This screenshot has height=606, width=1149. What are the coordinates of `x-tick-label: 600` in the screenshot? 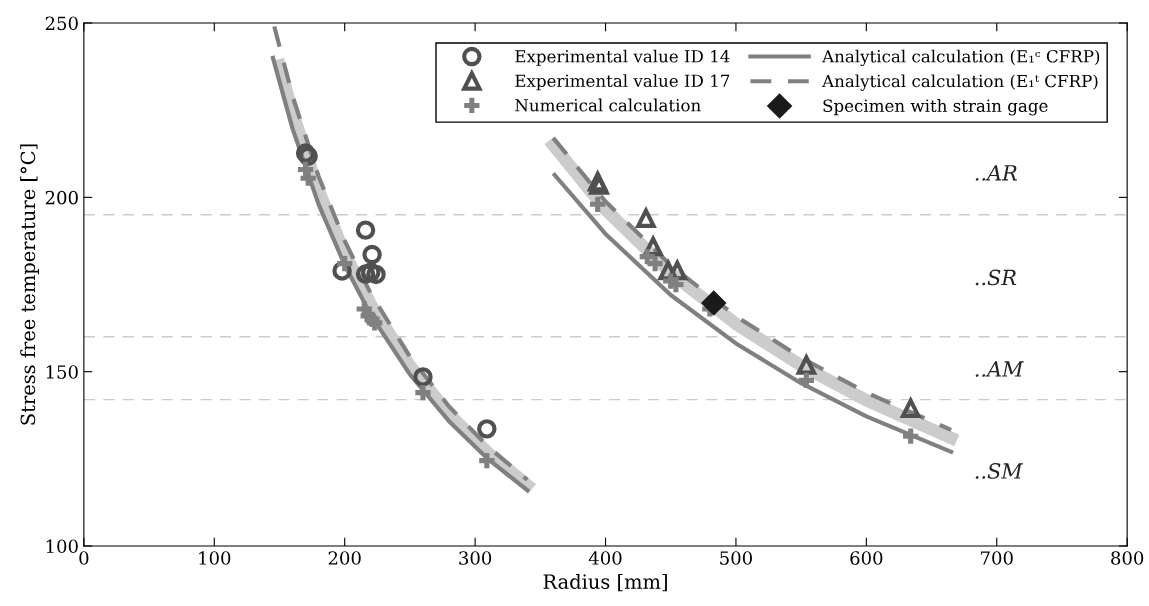 It's located at (866, 558).